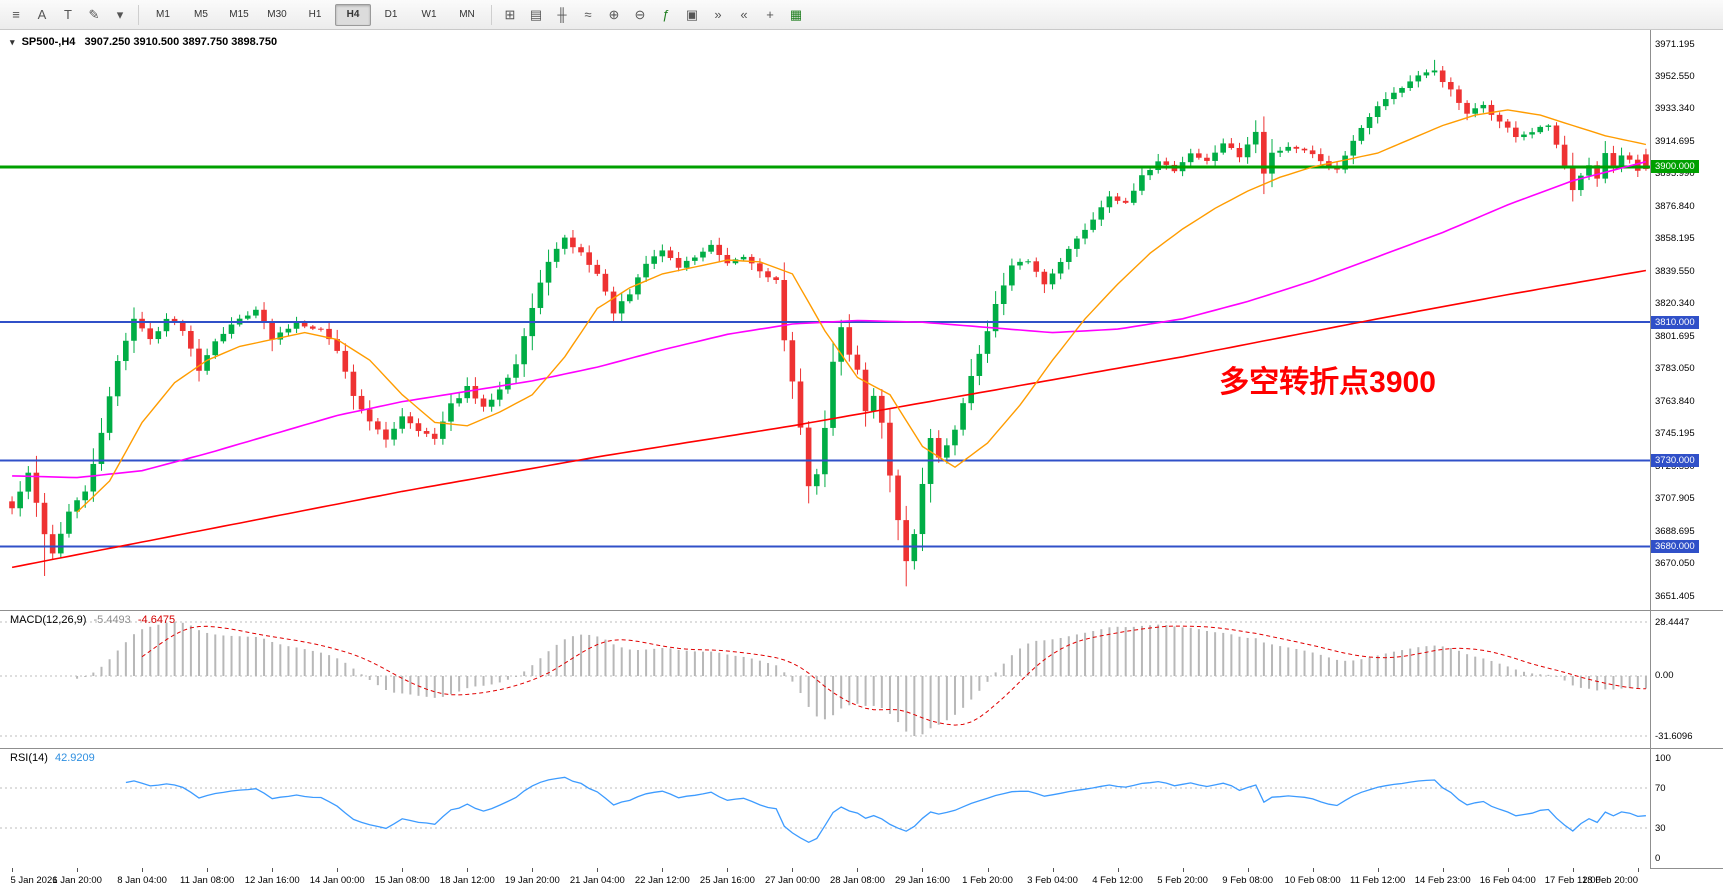 This screenshot has width=1723, height=895. Describe the element at coordinates (16, 14) in the screenshot. I see `menu-icon: ≡` at that location.